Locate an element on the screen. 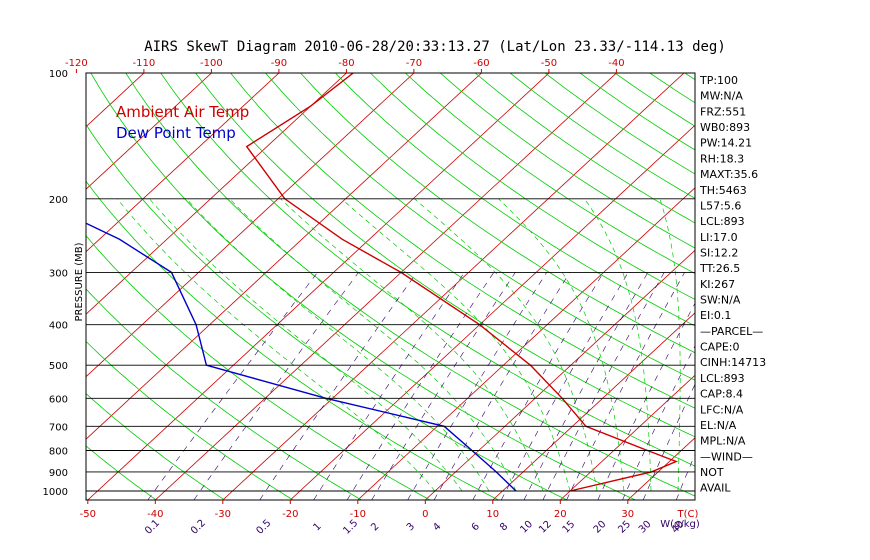 The height and width of the screenshot is (560, 870). bottom-axis-label: 30 is located at coordinates (627, 514).